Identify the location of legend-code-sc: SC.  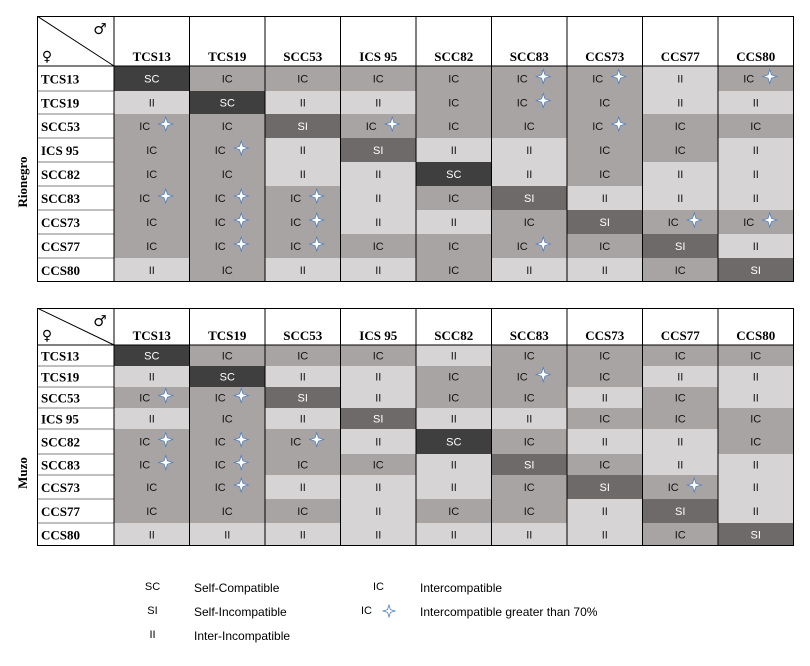
(152, 587).